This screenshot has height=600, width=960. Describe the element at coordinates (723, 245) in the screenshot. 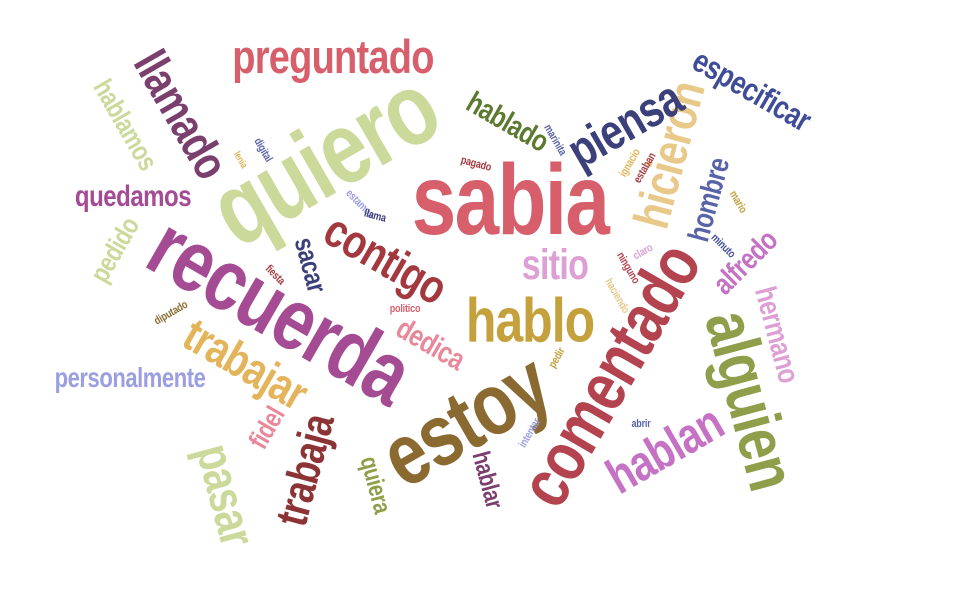

I see `word: minuto` at that location.